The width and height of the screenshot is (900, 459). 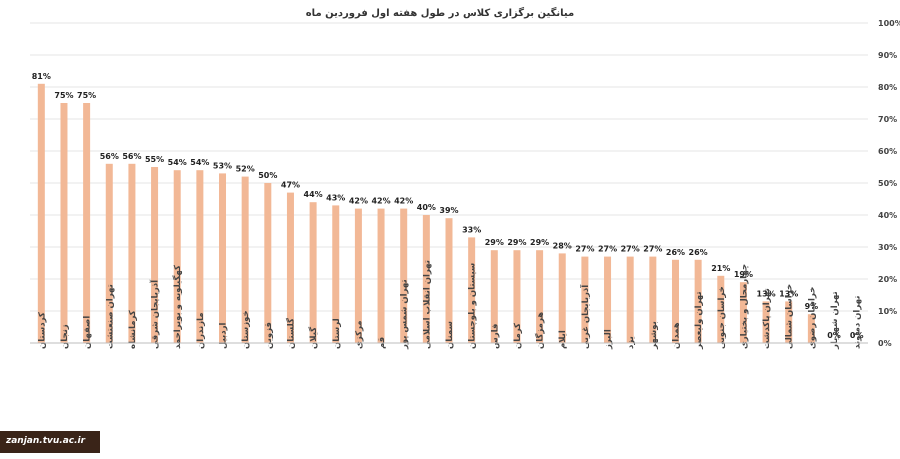 What do you see at coordinates (654, 335) in the screenshot?
I see `category-label: بوشهر` at bounding box center [654, 335].